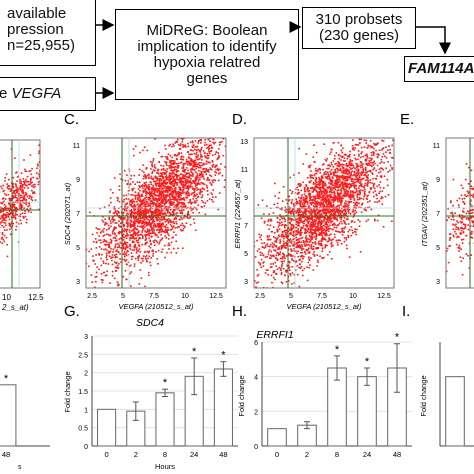  Describe the element at coordinates (76, 146) in the screenshot. I see `panel-c-ytick-11: 11` at that location.